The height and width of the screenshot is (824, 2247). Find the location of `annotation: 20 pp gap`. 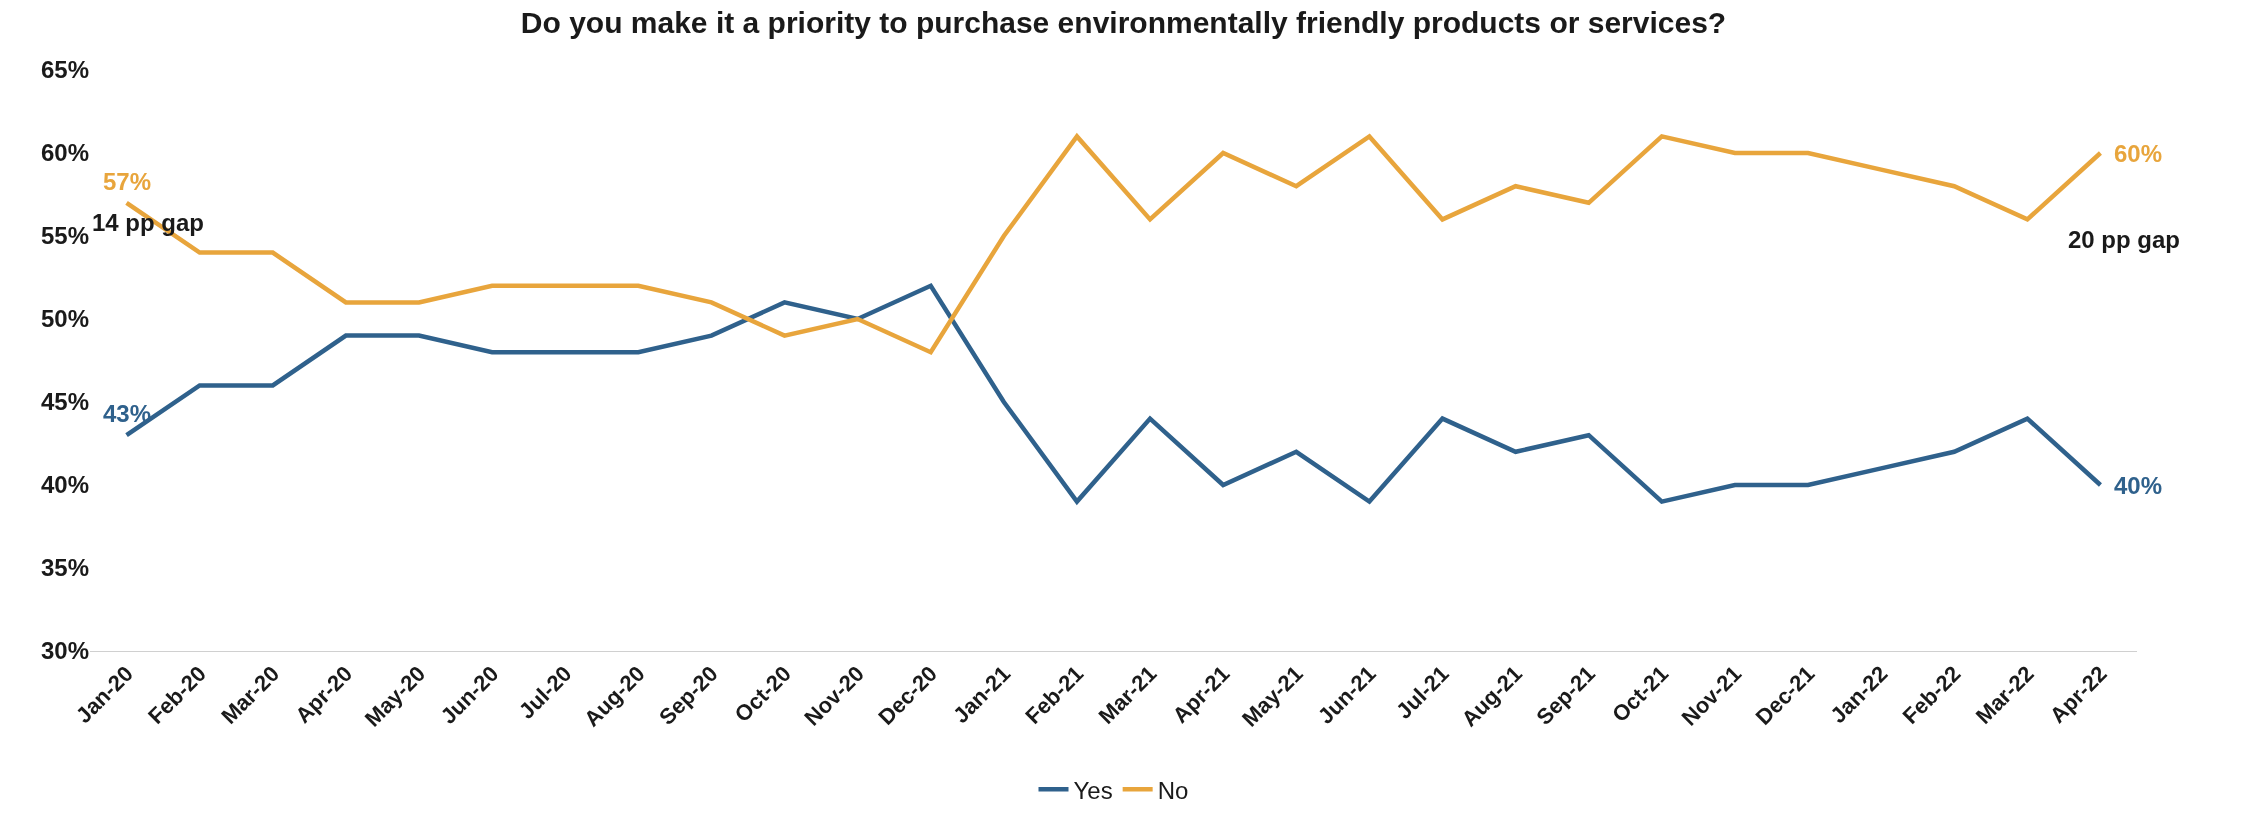

annotation: 20 pp gap is located at coordinates (2124, 239).